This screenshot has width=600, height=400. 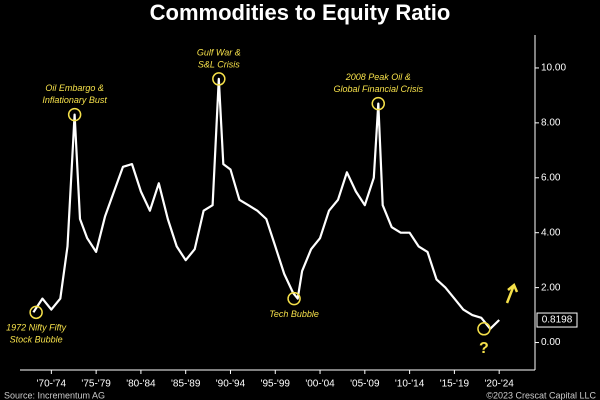 What do you see at coordinates (54, 395) in the screenshot?
I see `footer-source: Source: Incrementum AG` at bounding box center [54, 395].